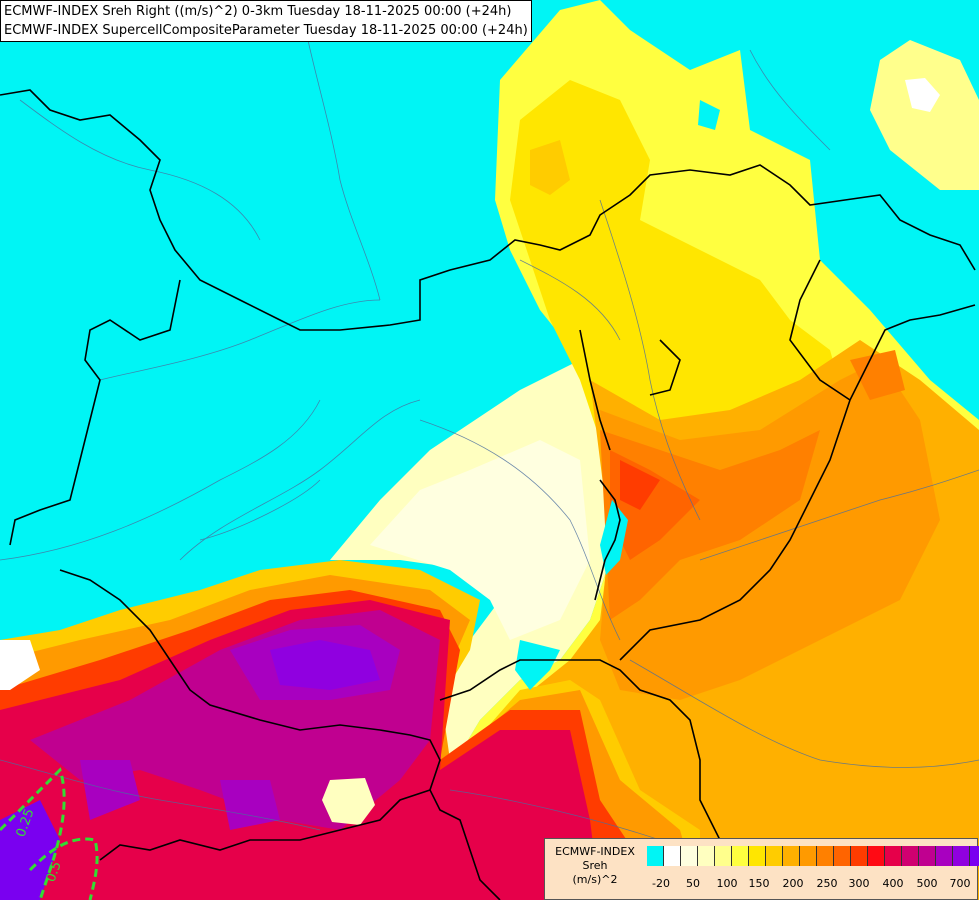  What do you see at coordinates (595, 851) in the screenshot?
I see `legend-title-line1: ECMWF-INDEX` at bounding box center [595, 851].